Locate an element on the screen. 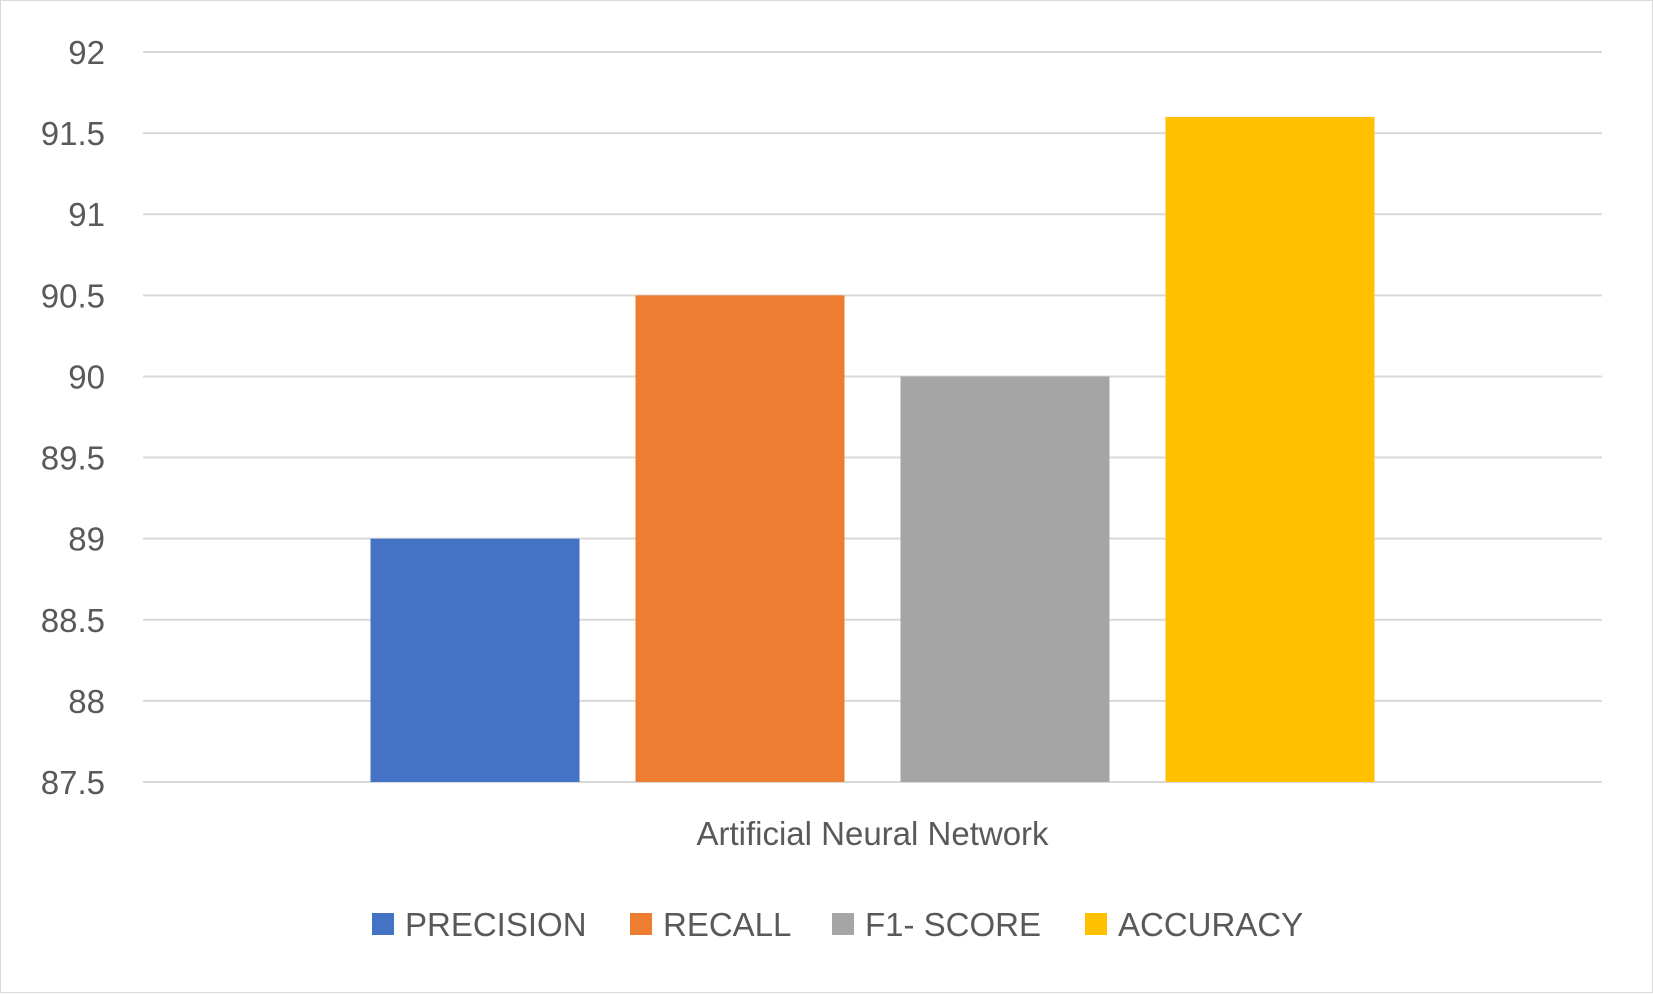 The height and width of the screenshot is (994, 1653). legend-item: RECALL is located at coordinates (710, 924).